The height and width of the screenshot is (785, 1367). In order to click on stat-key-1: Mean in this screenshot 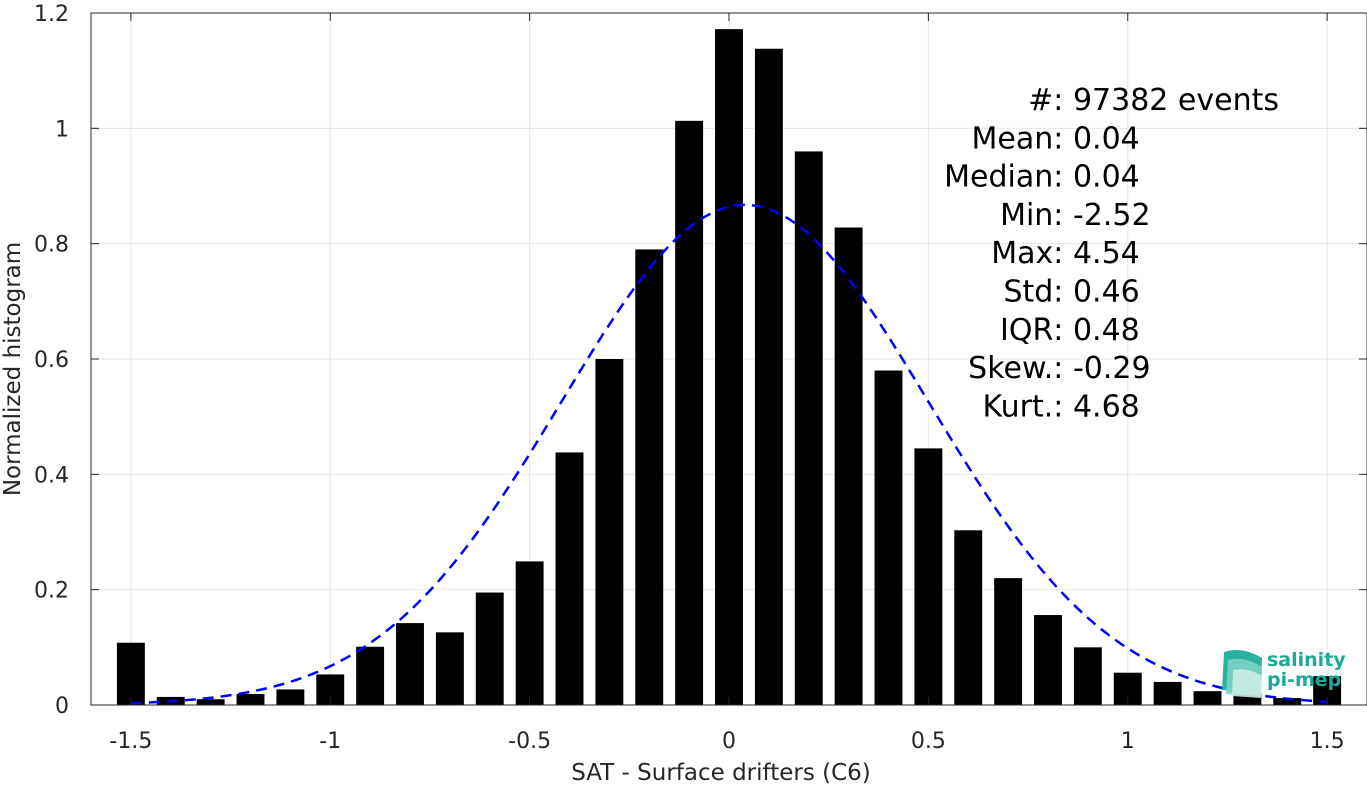, I will do `click(1013, 138)`.